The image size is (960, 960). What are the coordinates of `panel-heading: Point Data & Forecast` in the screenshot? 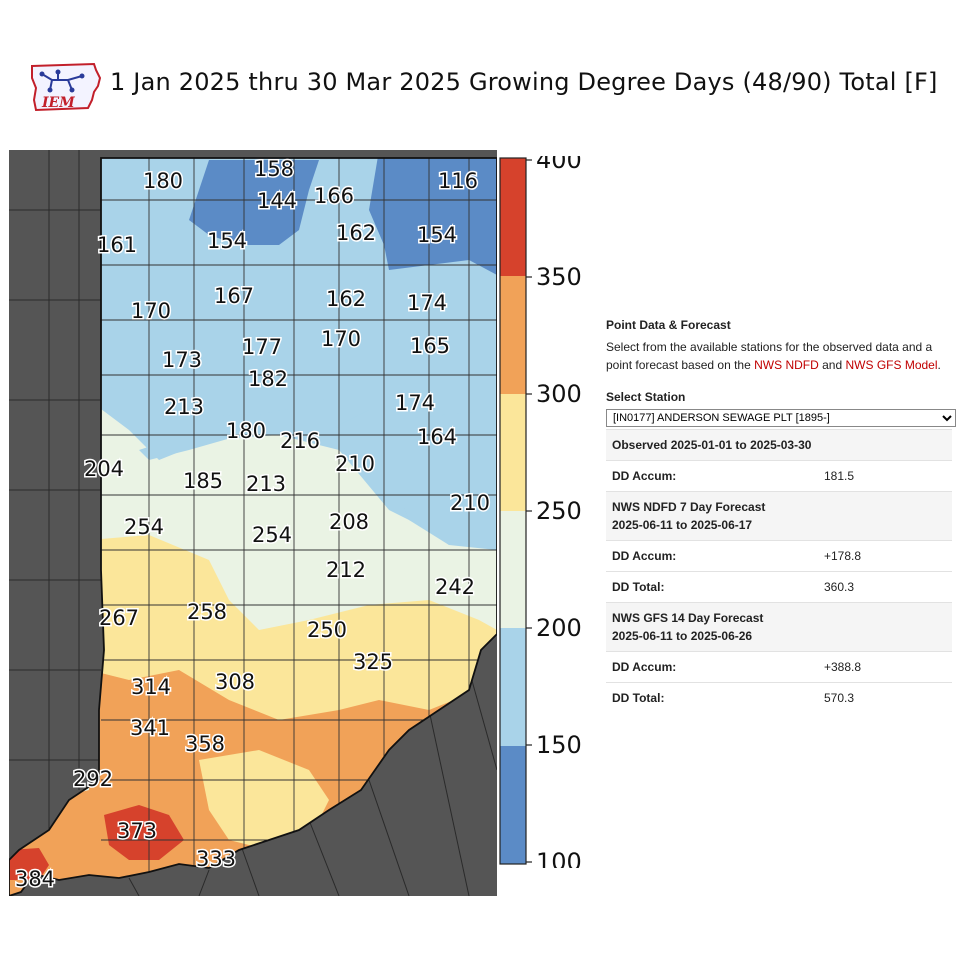 It's located at (668, 325).